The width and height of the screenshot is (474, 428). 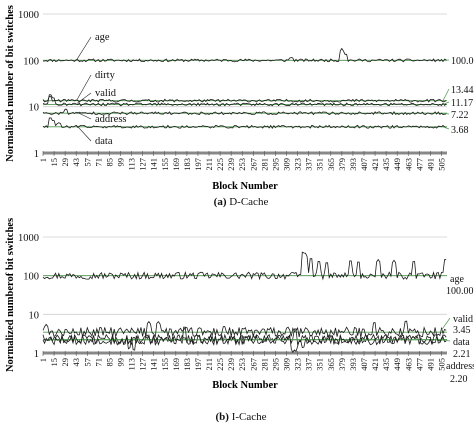 What do you see at coordinates (460, 366) in the screenshot?
I see `end-label: address` at bounding box center [460, 366].